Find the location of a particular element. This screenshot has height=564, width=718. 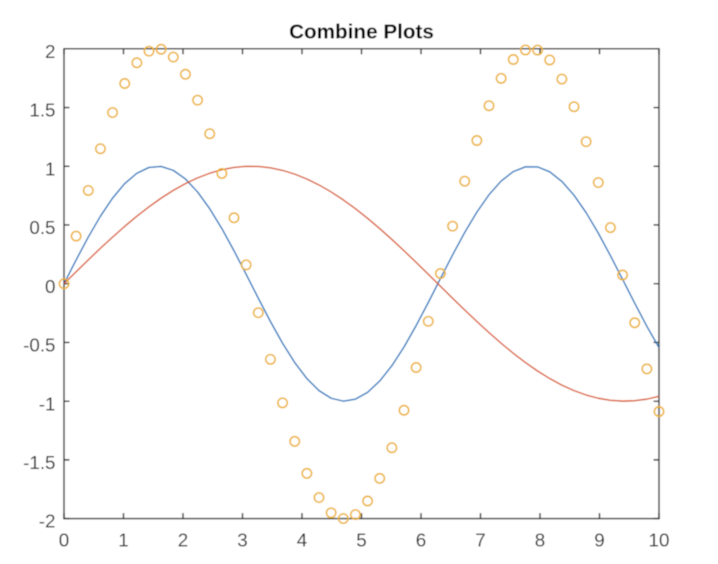

svg-text: 1.5 is located at coordinates (42, 110).